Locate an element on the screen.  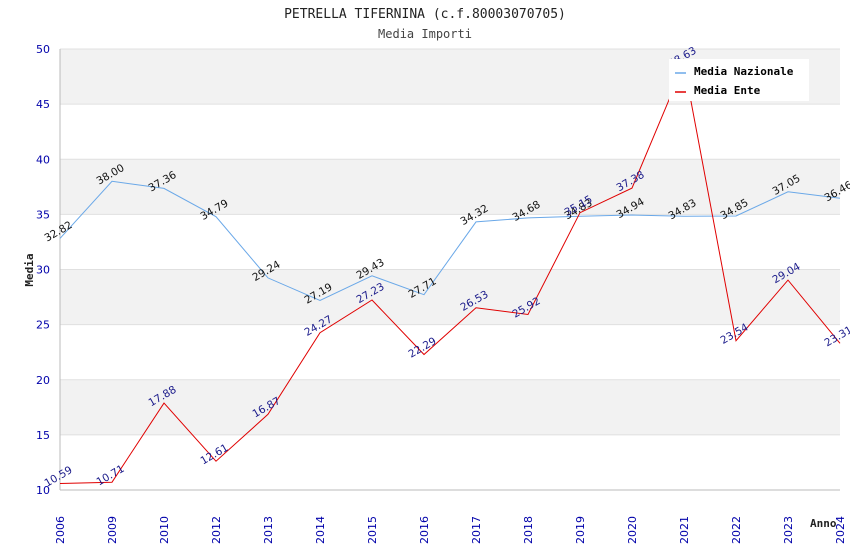
chart-title: PETRELLA TIFERNINA (c.f.80003070705) is located at coordinates (425, 14).